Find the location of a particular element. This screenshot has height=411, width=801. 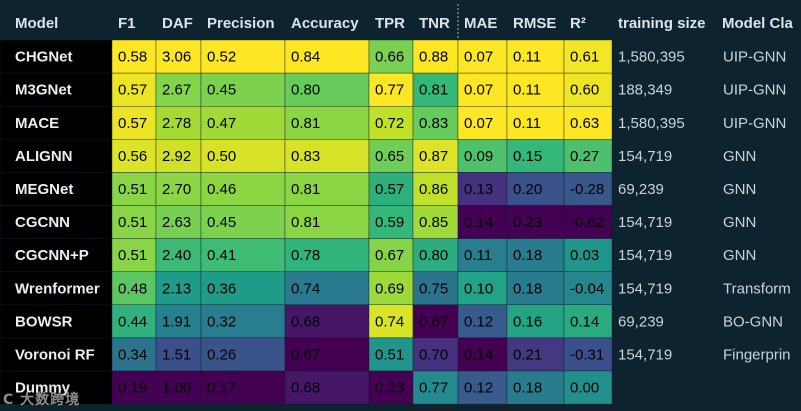

metric-value: 0.74 is located at coordinates (389, 321).